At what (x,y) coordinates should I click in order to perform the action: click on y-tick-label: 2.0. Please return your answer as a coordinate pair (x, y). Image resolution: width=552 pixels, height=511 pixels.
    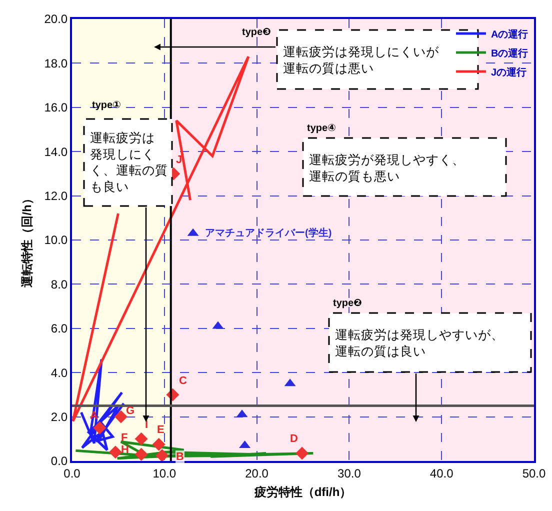
    Looking at the image, I should click on (59, 417).